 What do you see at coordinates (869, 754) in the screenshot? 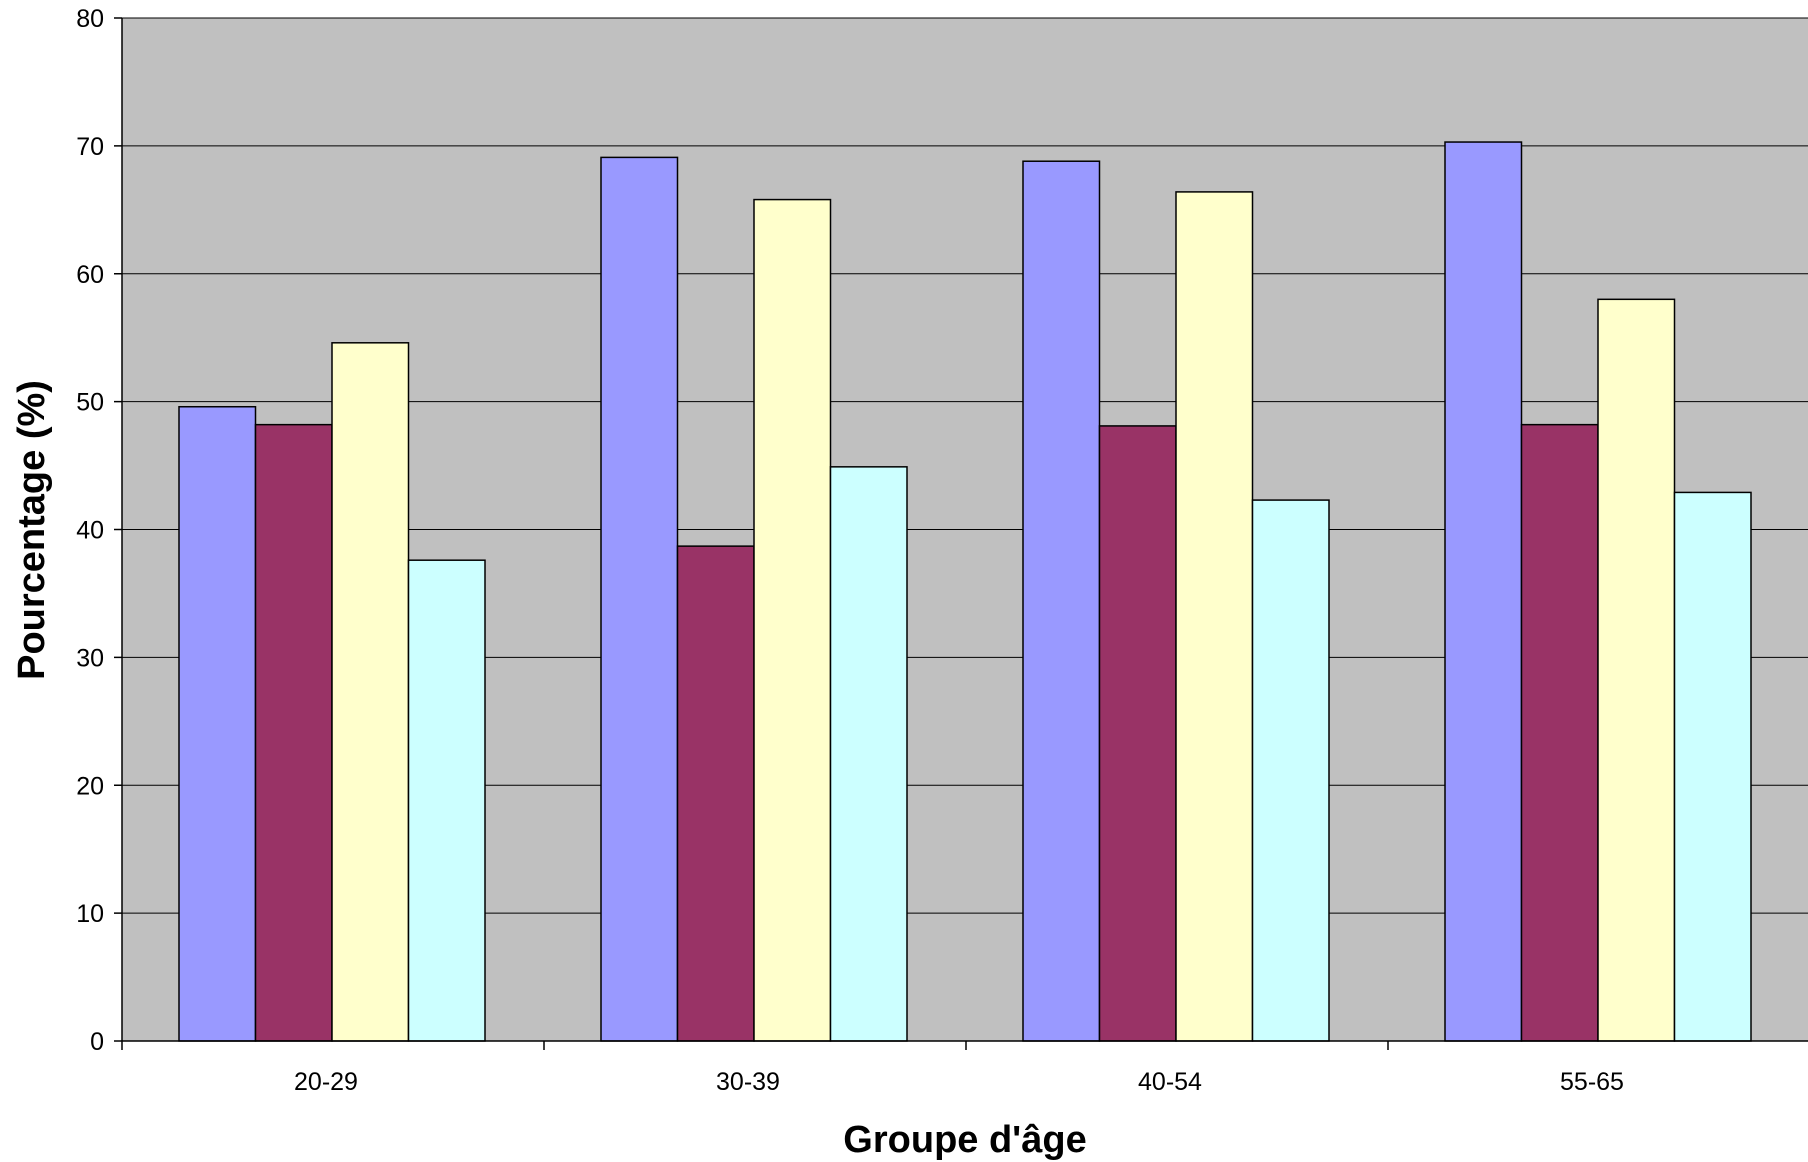
I see `bar-30-39-s4` at bounding box center [869, 754].